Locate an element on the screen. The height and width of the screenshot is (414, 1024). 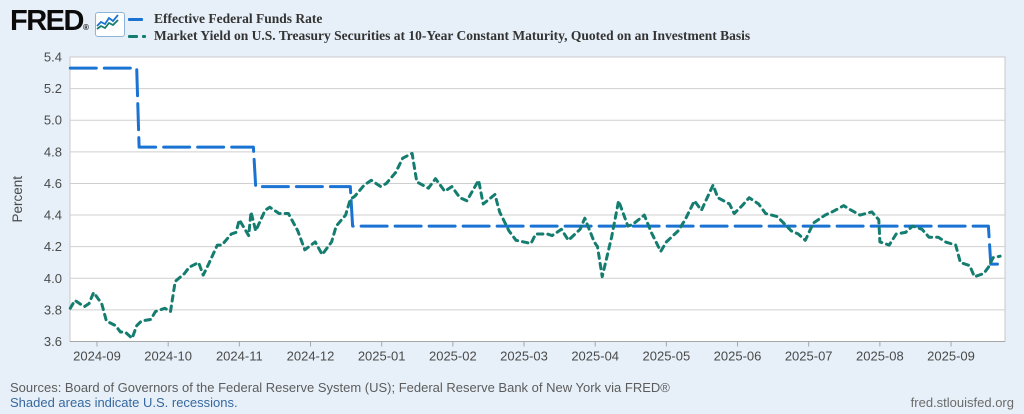
y-tick-label: 4.8 is located at coordinates (53, 151).